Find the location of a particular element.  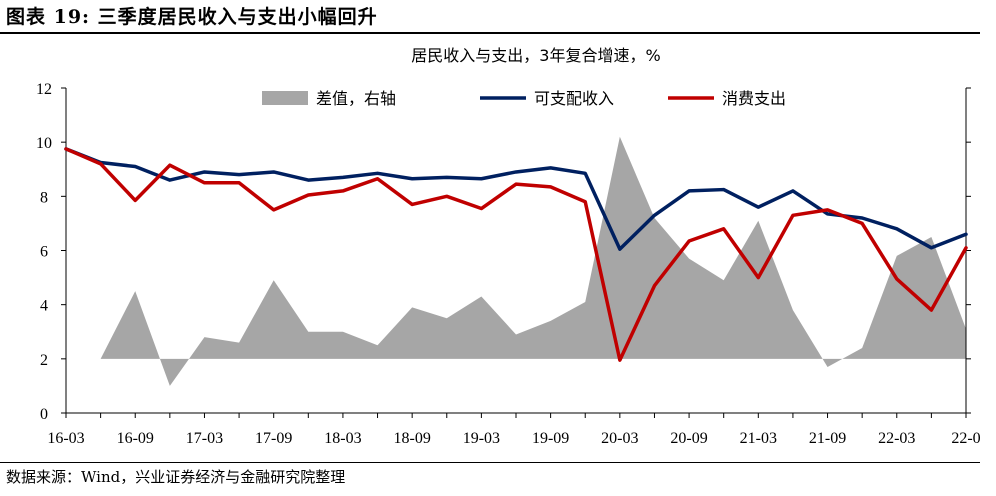

legend-label: 消费支出 is located at coordinates (754, 98).